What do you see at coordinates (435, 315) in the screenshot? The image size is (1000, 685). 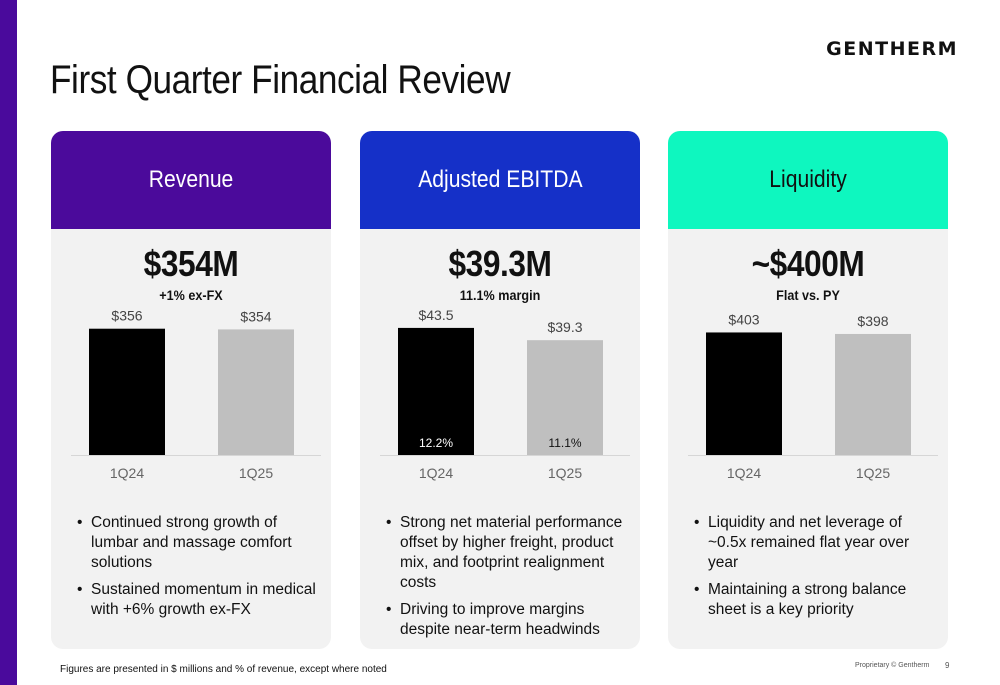 I see `value-label: $43.5` at bounding box center [435, 315].